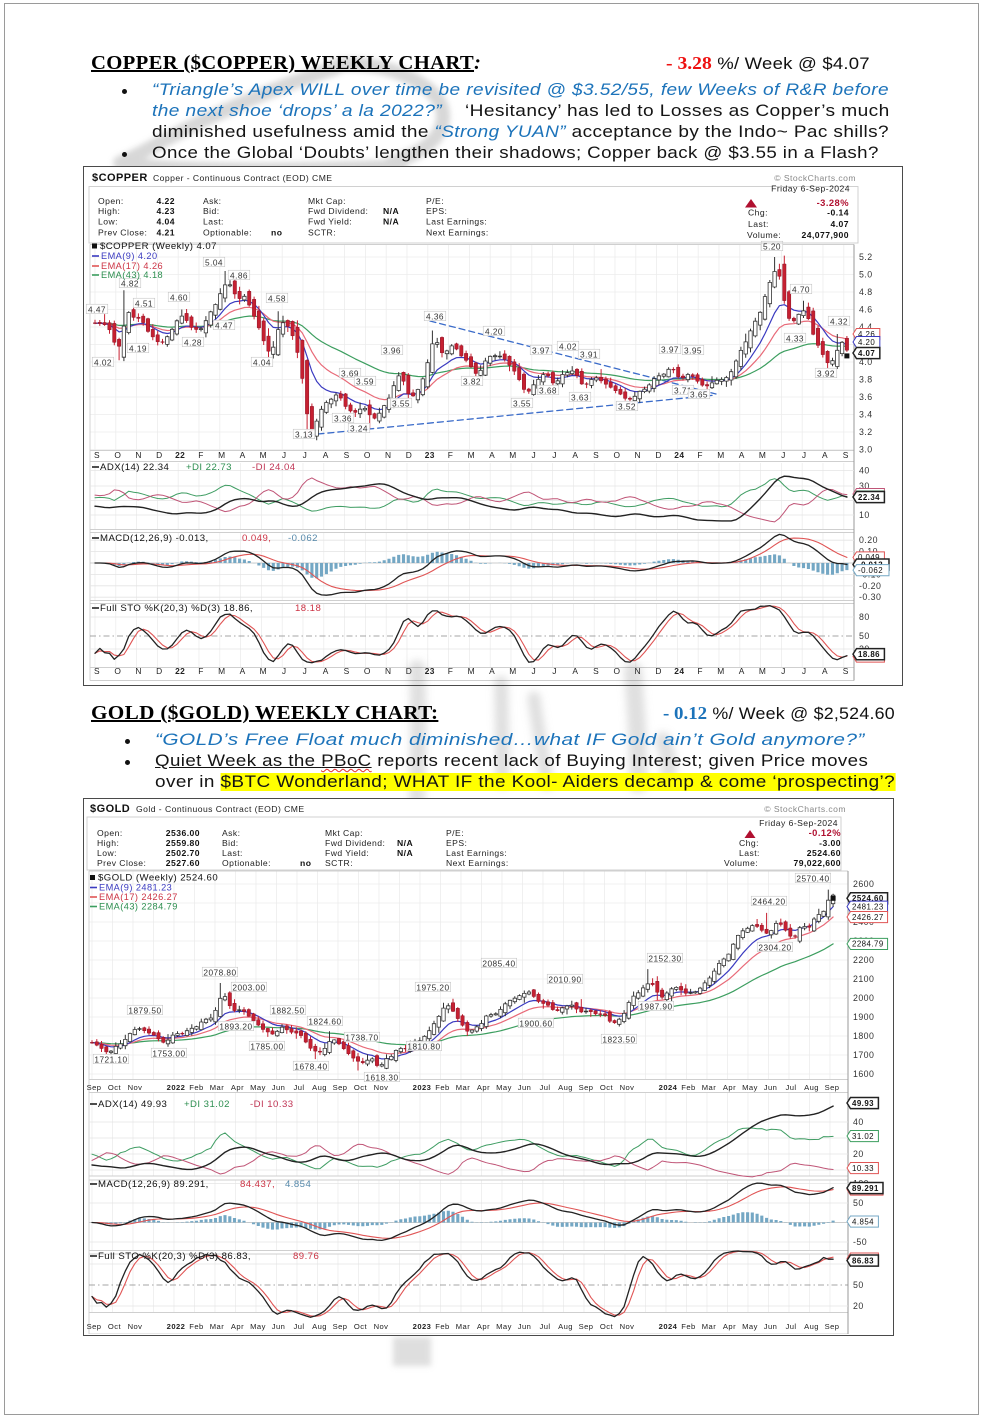 The width and height of the screenshot is (984, 1424). I want to click on svg-text: 3.6, so click(866, 397).